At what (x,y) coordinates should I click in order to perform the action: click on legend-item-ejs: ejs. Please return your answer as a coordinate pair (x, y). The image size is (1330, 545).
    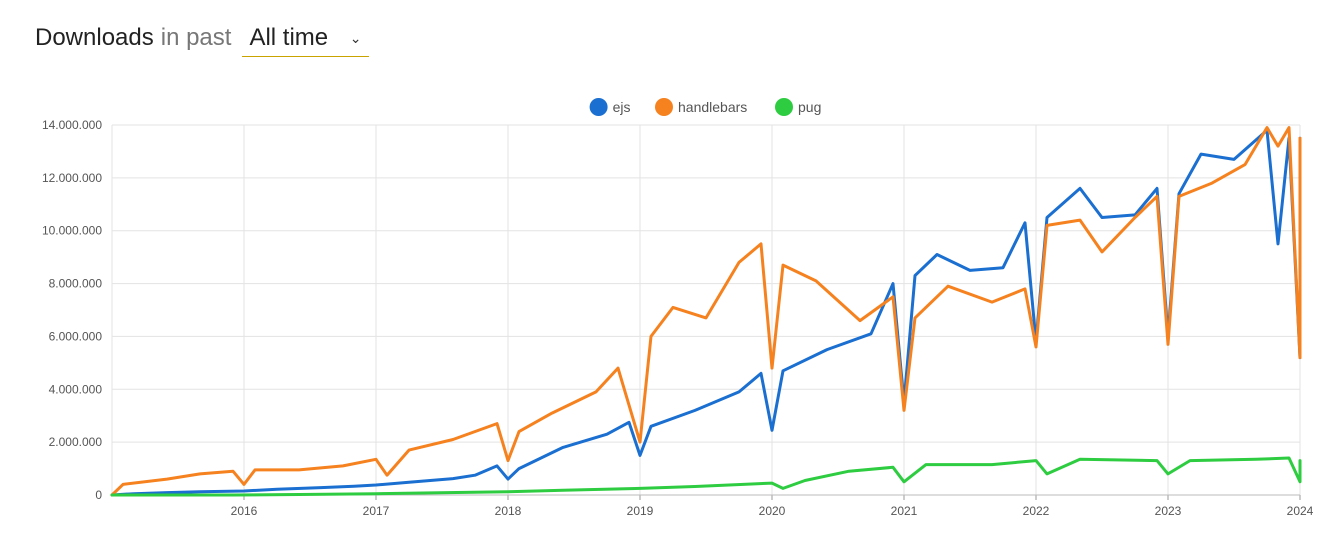
    Looking at the image, I should click on (610, 107).